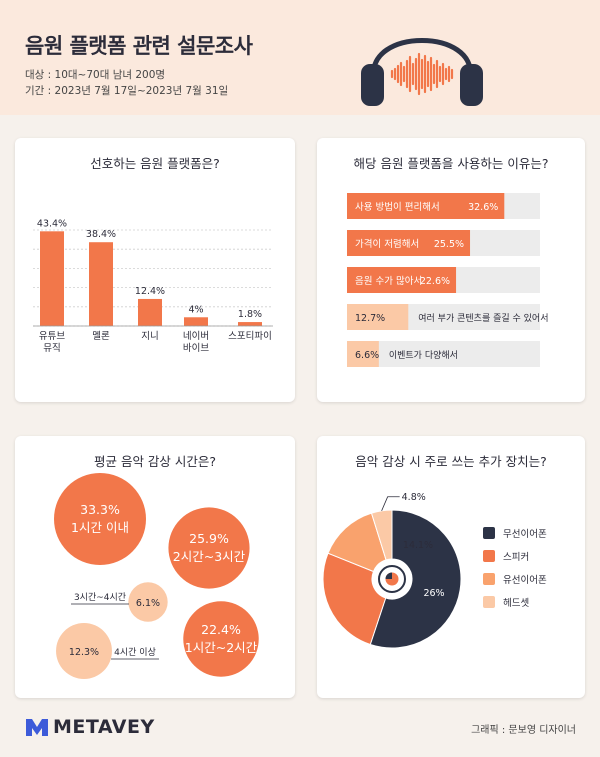 The image size is (600, 757). Describe the element at coordinates (196, 348) in the screenshot. I see `category-label: 바이브` at that location.